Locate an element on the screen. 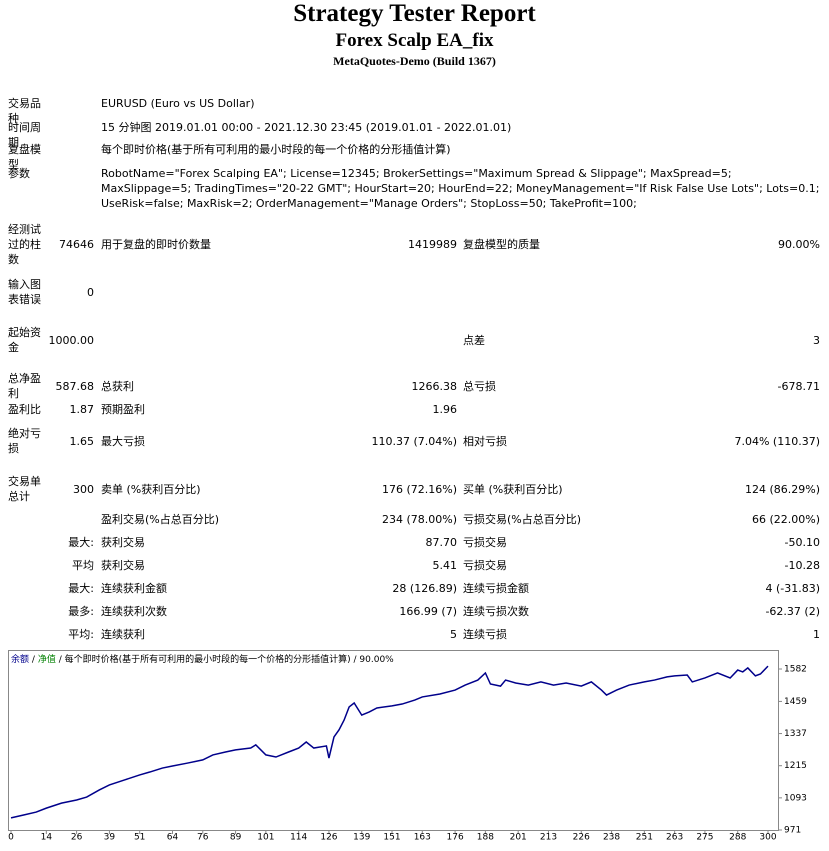 The height and width of the screenshot is (851, 829). x-tick-label: 64 is located at coordinates (173, 838).